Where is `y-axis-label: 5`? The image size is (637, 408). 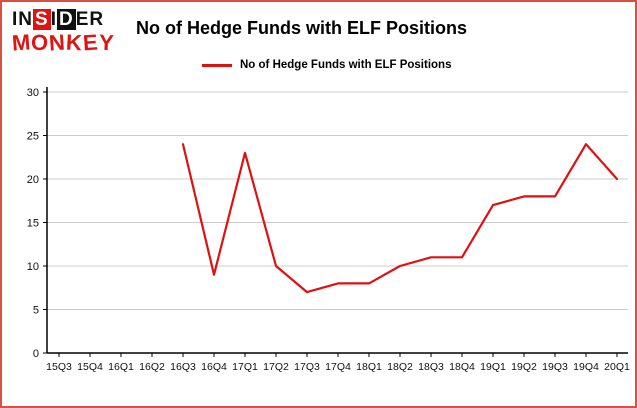
y-axis-label: 5 is located at coordinates (36, 311).